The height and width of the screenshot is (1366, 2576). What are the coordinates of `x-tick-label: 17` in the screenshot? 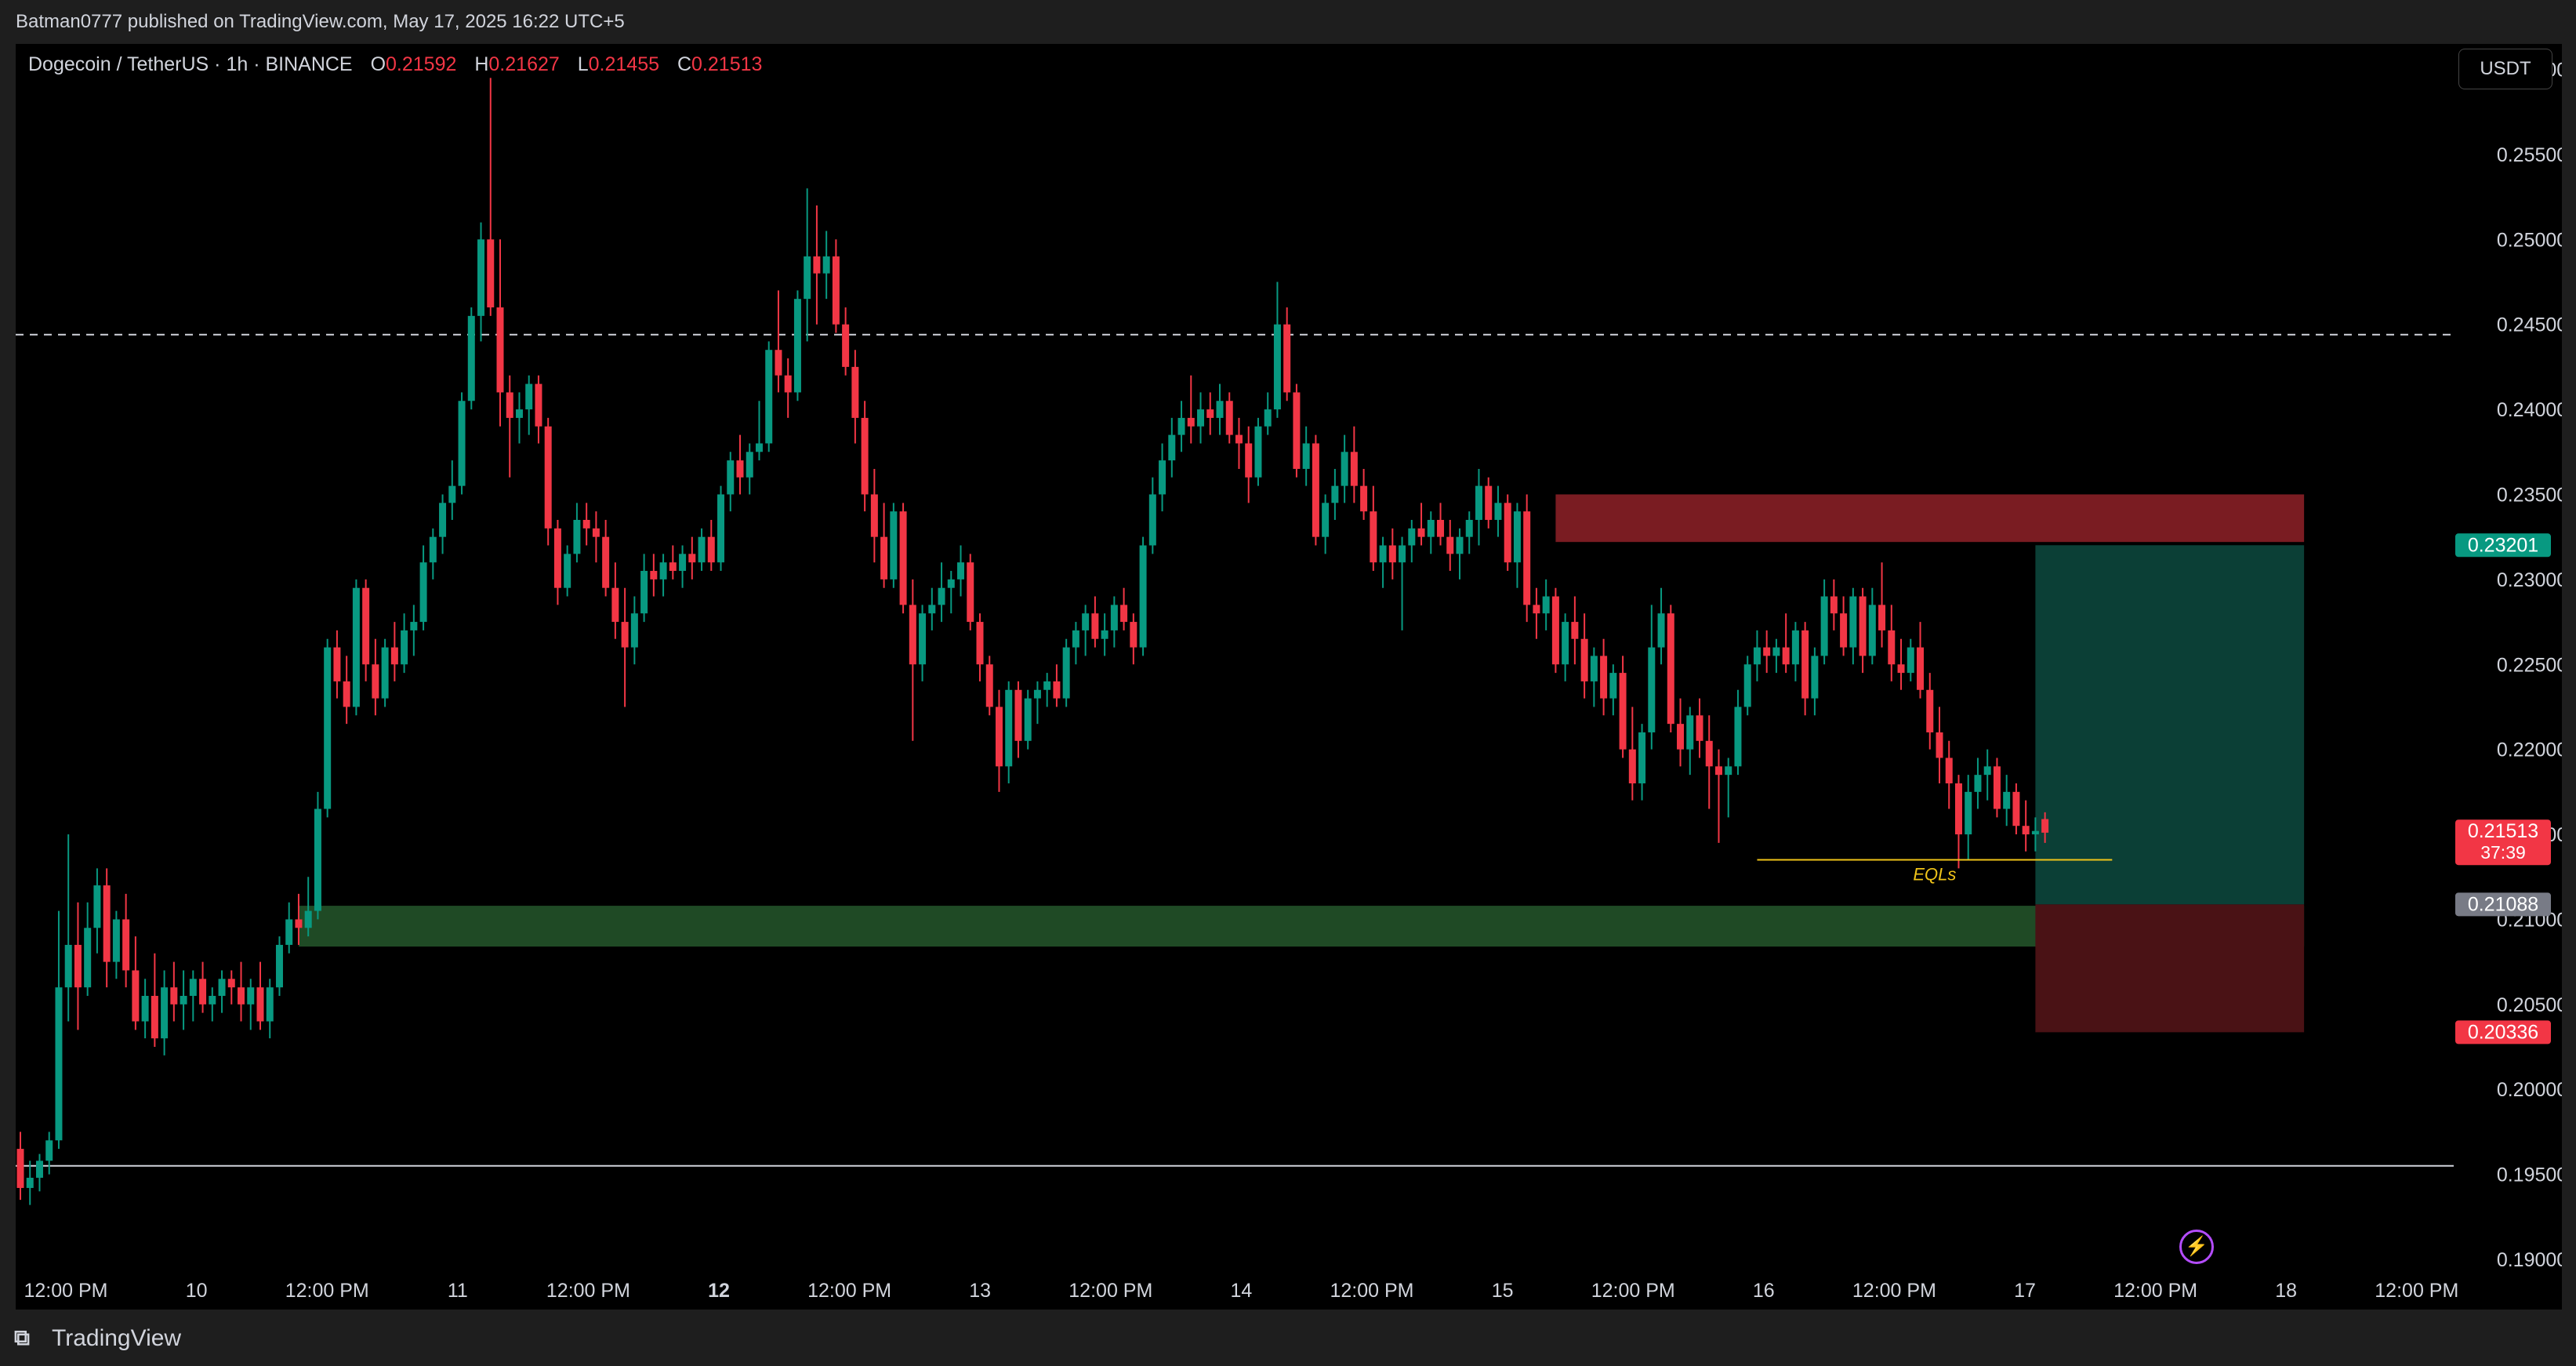 It's located at (2025, 1291).